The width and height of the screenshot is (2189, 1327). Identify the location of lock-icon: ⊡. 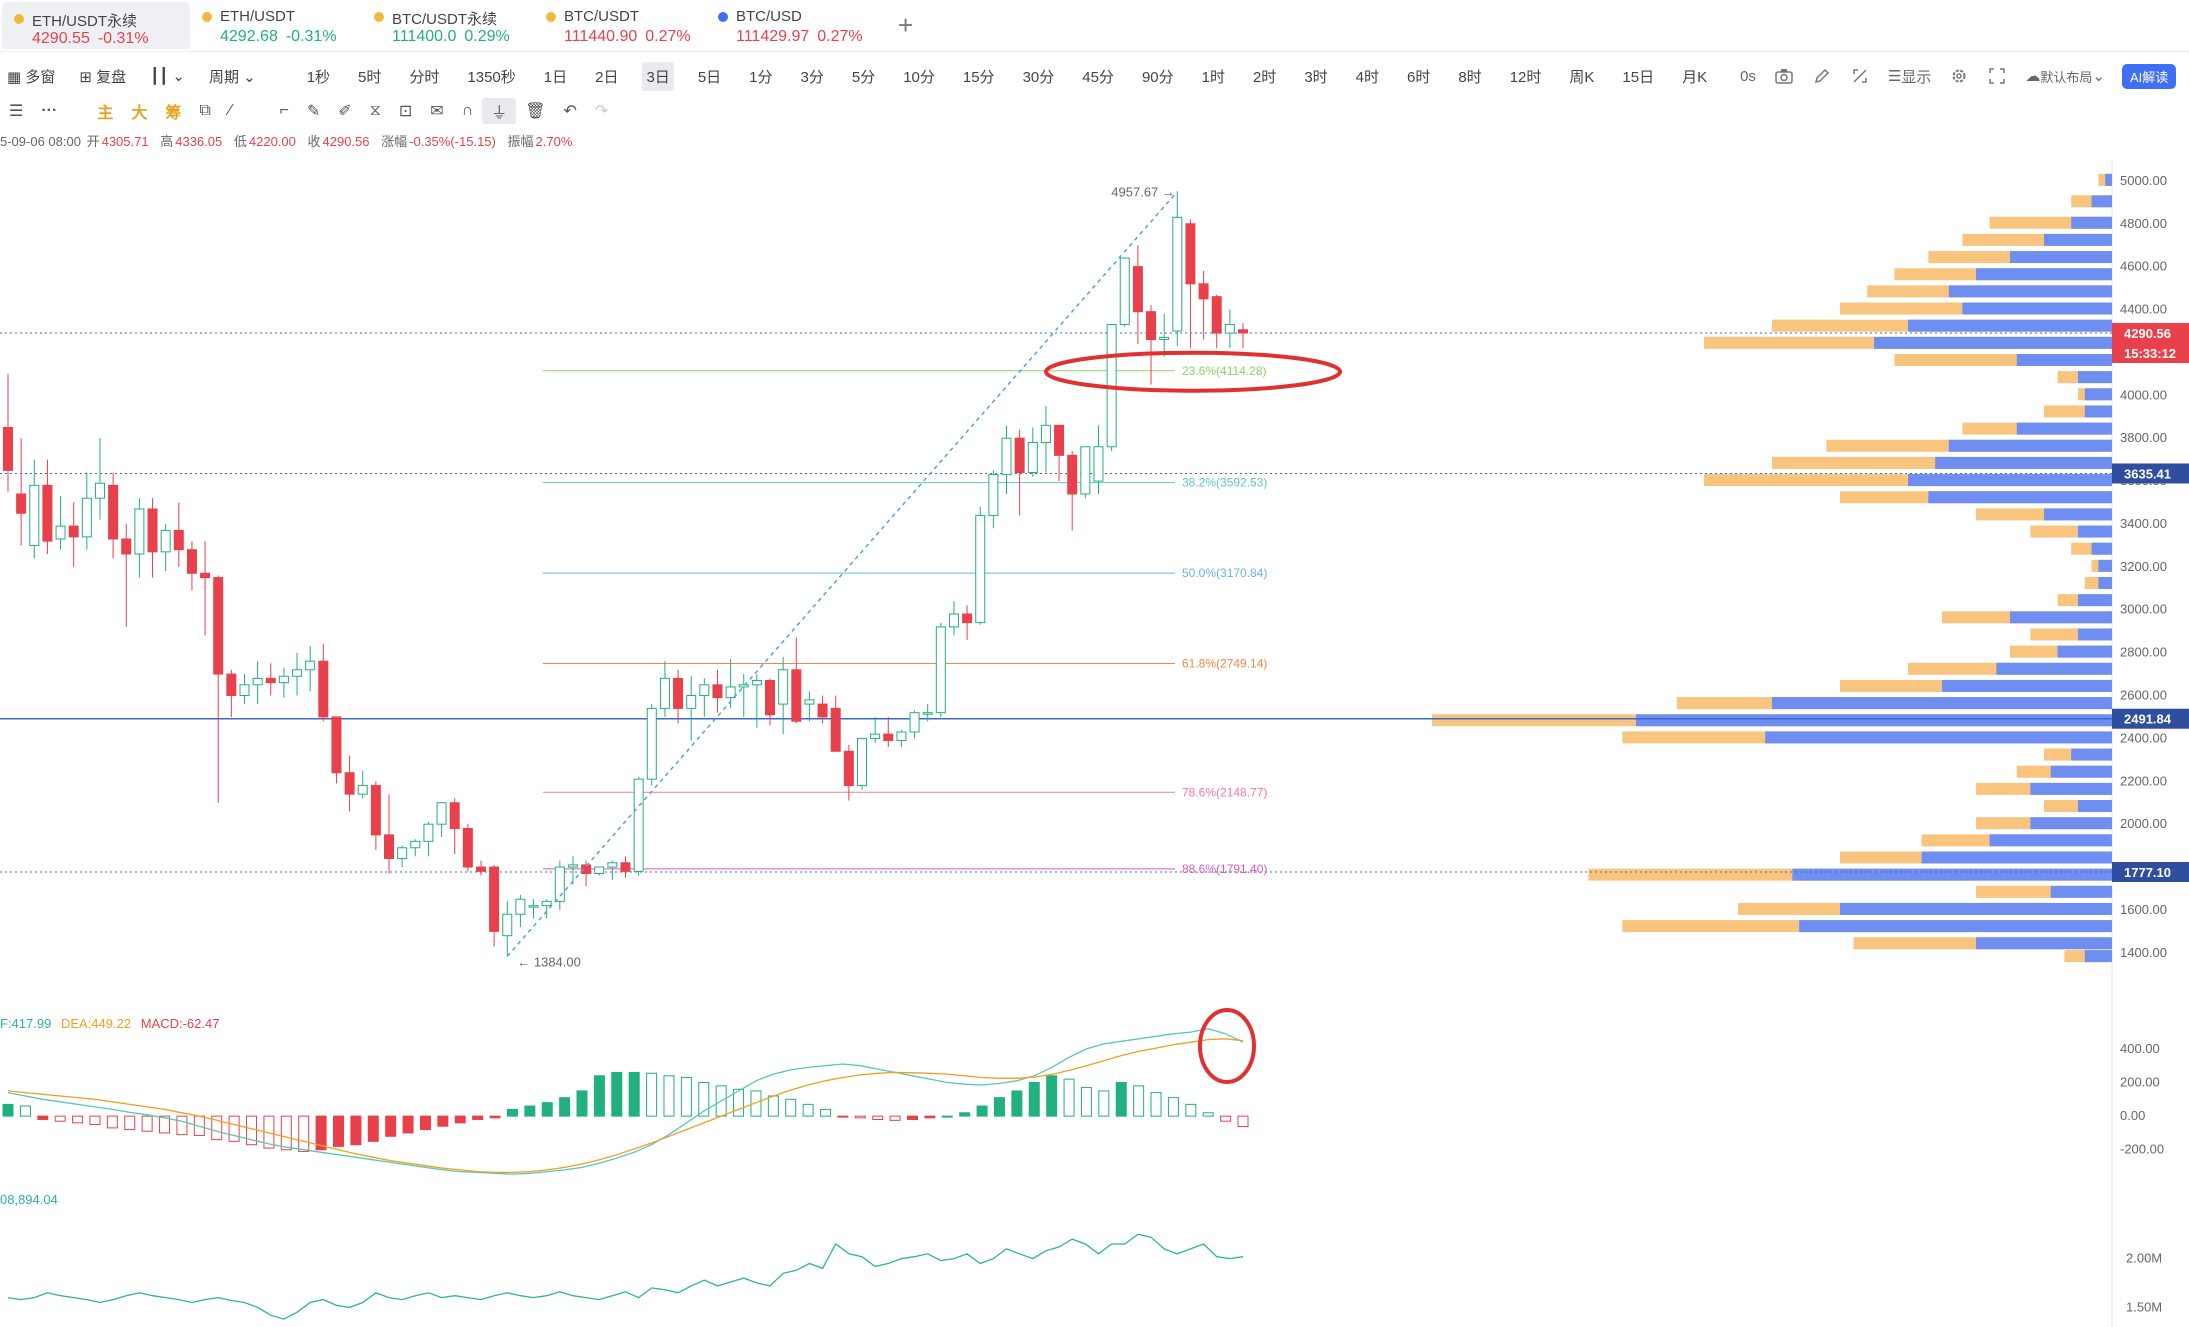
(405, 111).